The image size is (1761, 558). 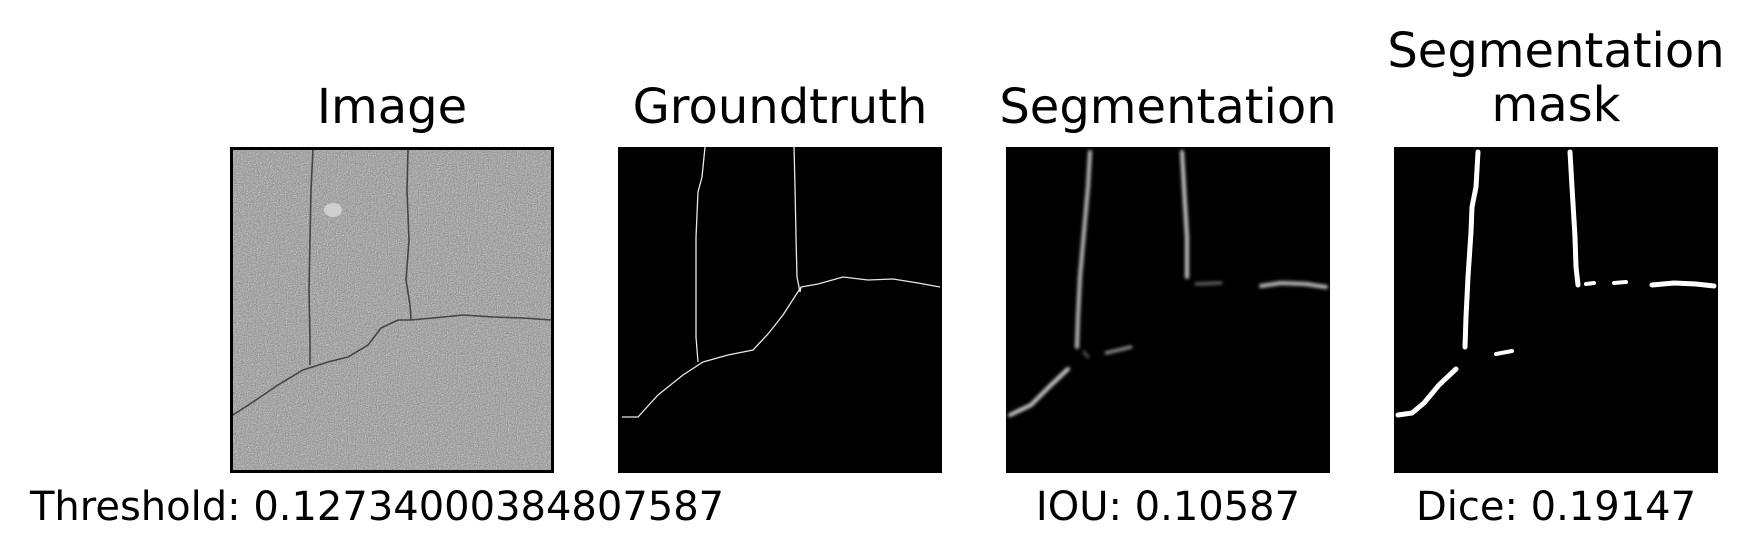 I want to click on mask-crack-left, so click(x=1471, y=249).